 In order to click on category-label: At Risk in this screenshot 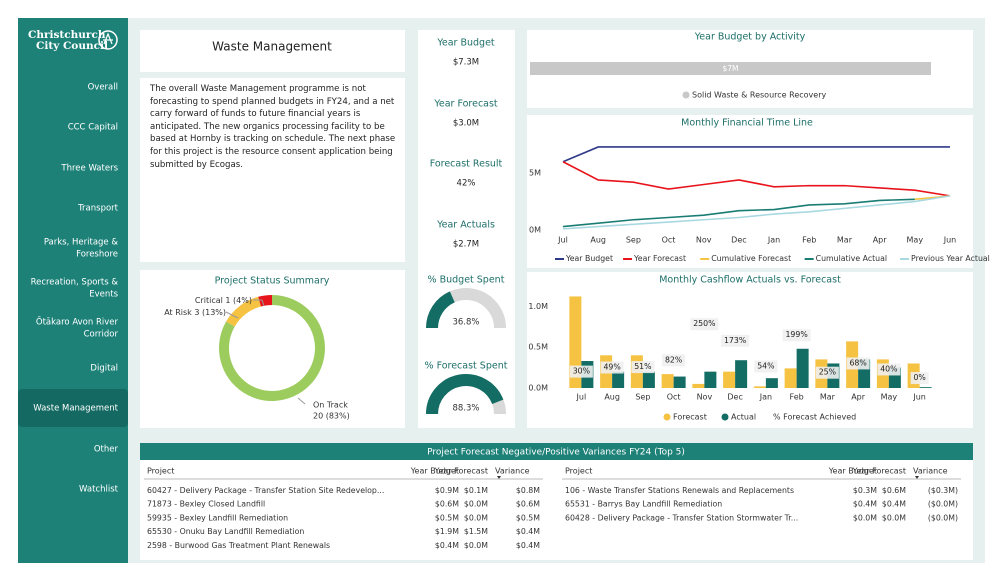, I will do `click(178, 312)`.